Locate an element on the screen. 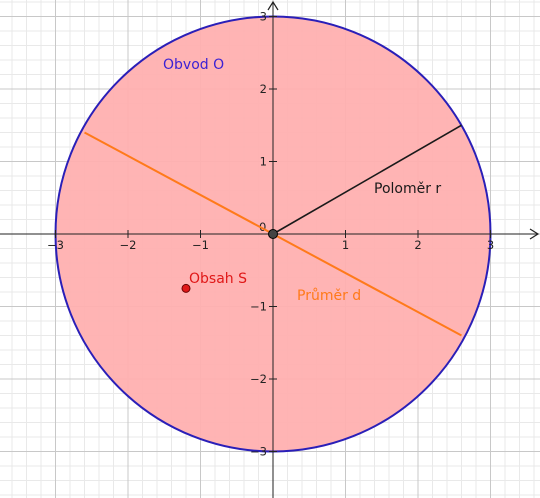 The height and width of the screenshot is (498, 540). y-tick-label: 3 is located at coordinates (263, 17).